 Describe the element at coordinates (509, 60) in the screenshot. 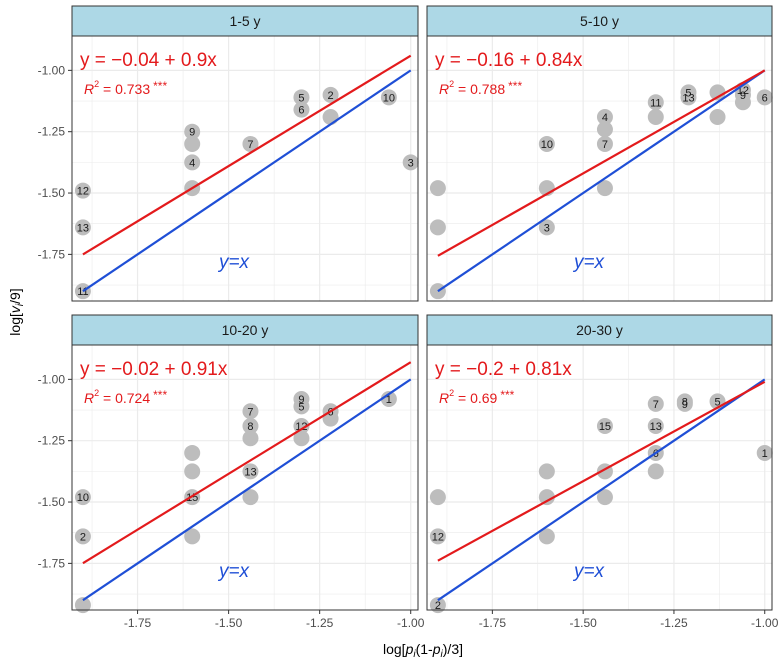

I see `regression-equation: y = −0.16 + 0.84x` at that location.